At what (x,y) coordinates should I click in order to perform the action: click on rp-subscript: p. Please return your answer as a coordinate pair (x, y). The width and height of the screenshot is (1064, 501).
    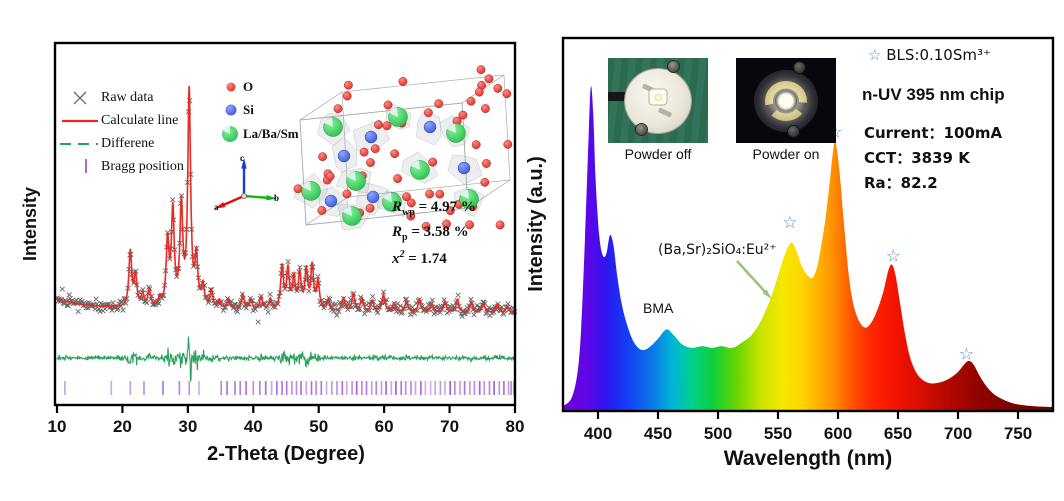
    Looking at the image, I should click on (405, 237).